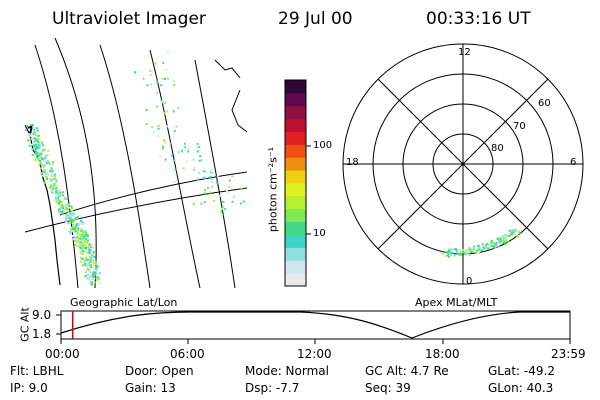 This screenshot has height=400, width=600. Describe the element at coordinates (464, 52) in the screenshot. I see `mlt-label-12: 12` at that location.